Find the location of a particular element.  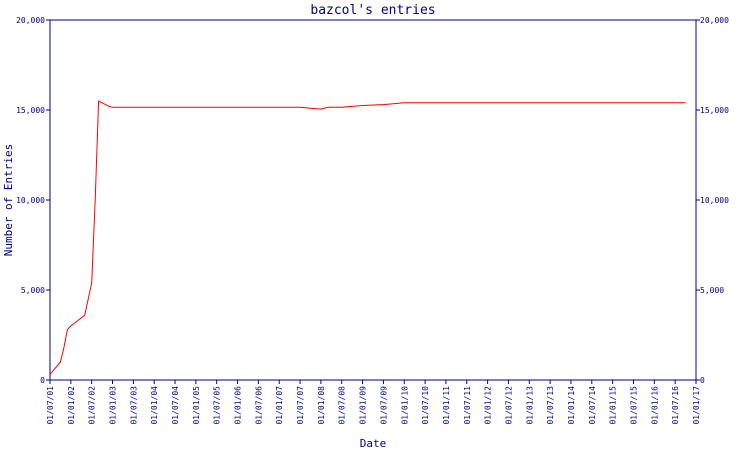

x-tick-label: 01/01/17 is located at coordinates (696, 405).